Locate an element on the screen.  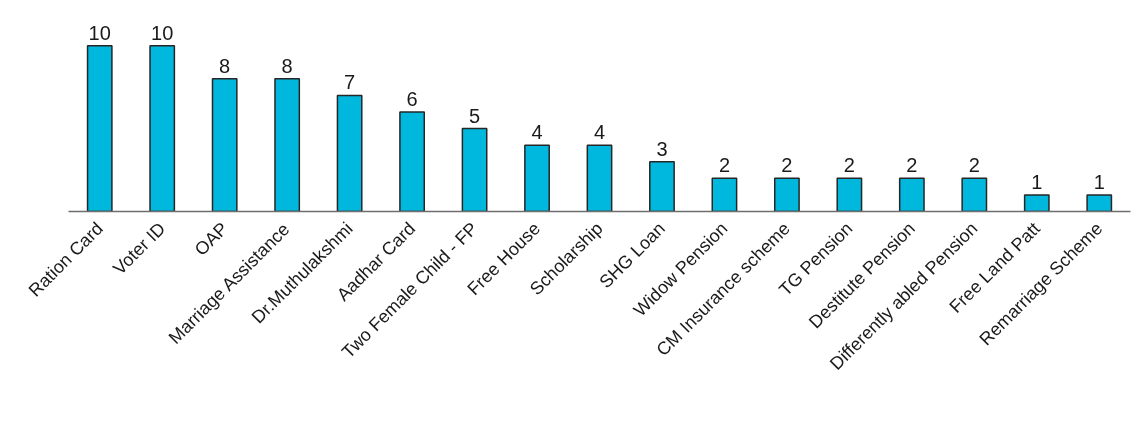
data-label: 7 is located at coordinates (350, 82).